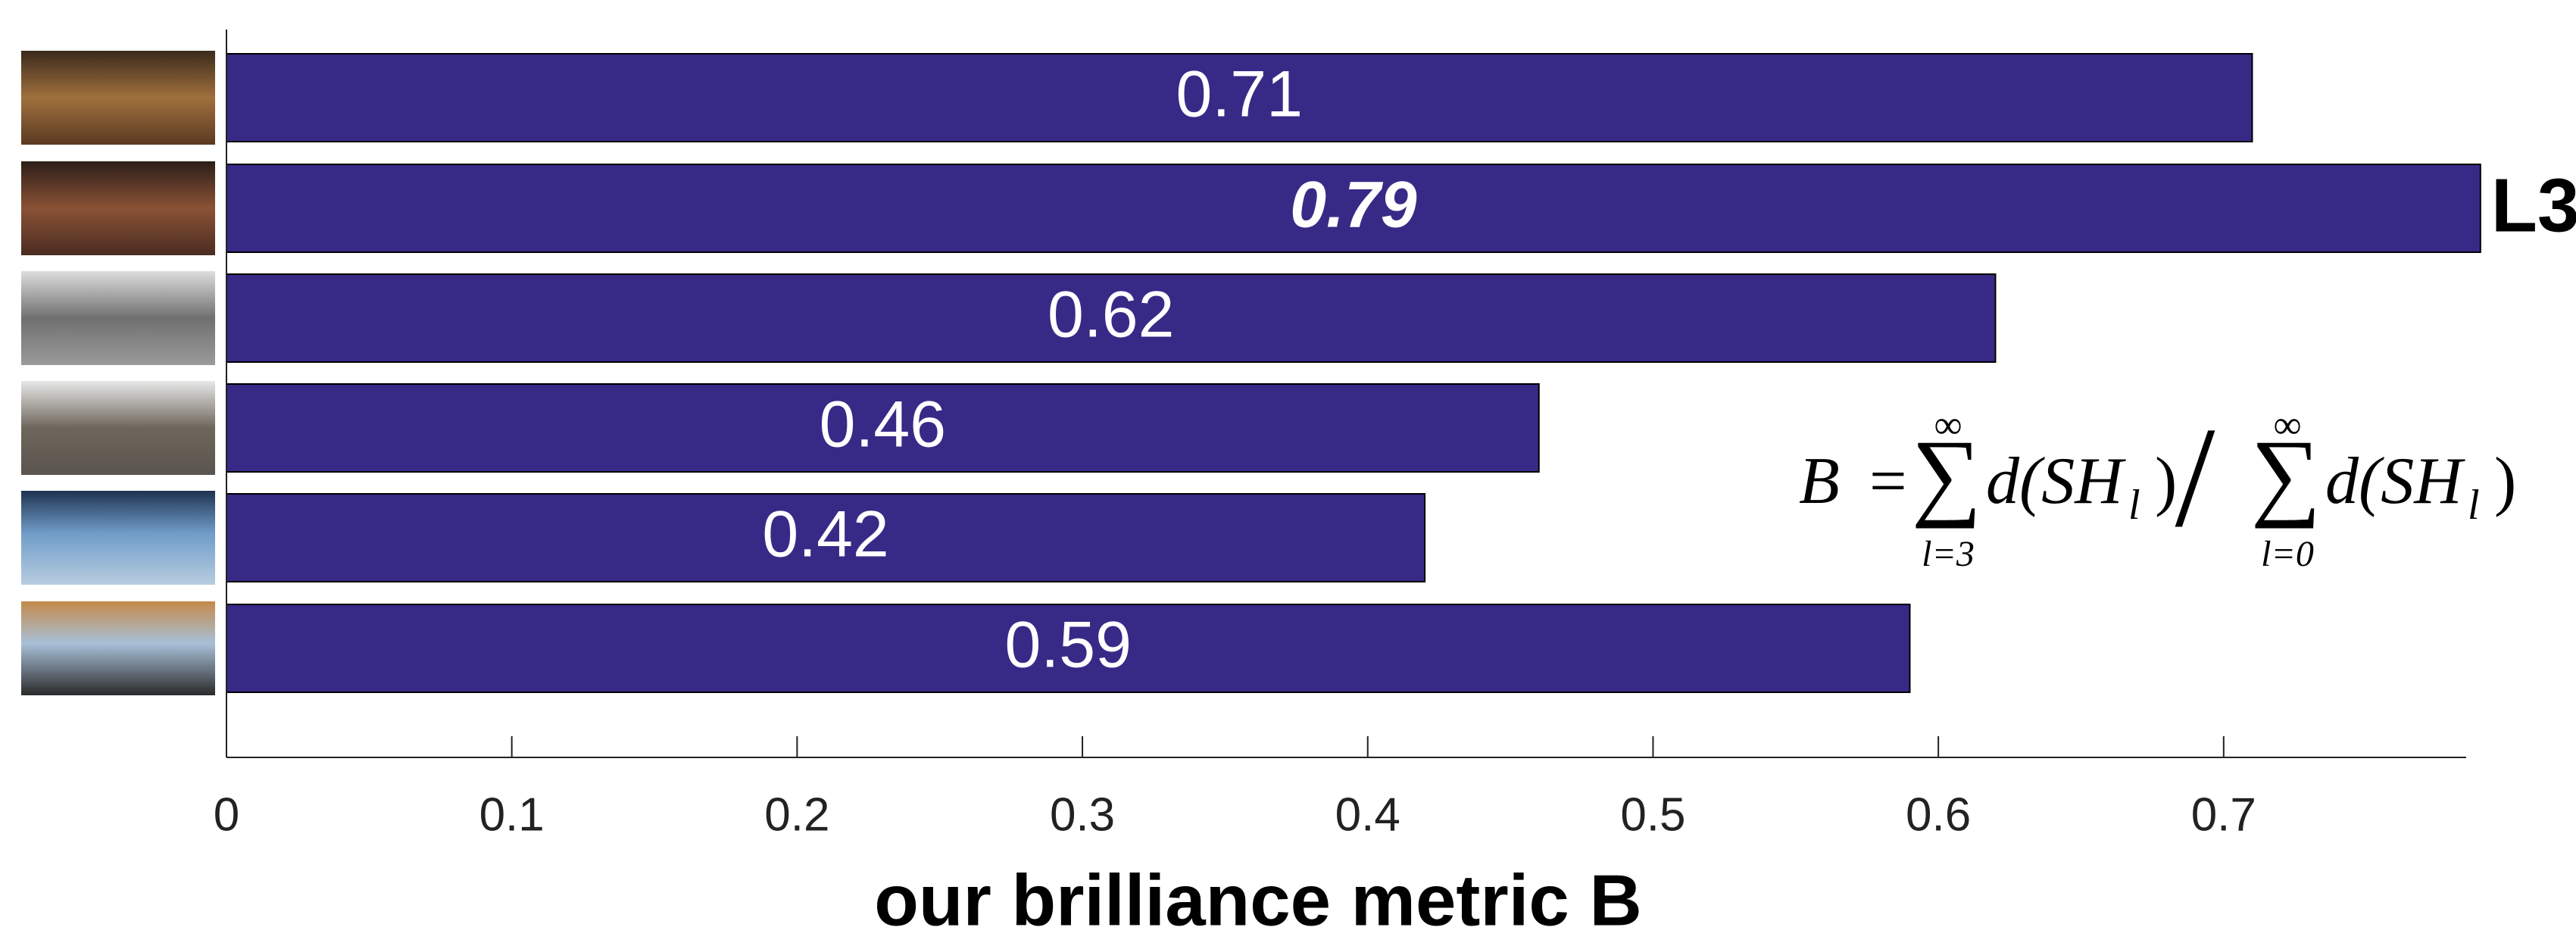 Image resolution: width=2576 pixels, height=946 pixels. Describe the element at coordinates (1820, 481) in the screenshot. I see `formula-part: B` at that location.